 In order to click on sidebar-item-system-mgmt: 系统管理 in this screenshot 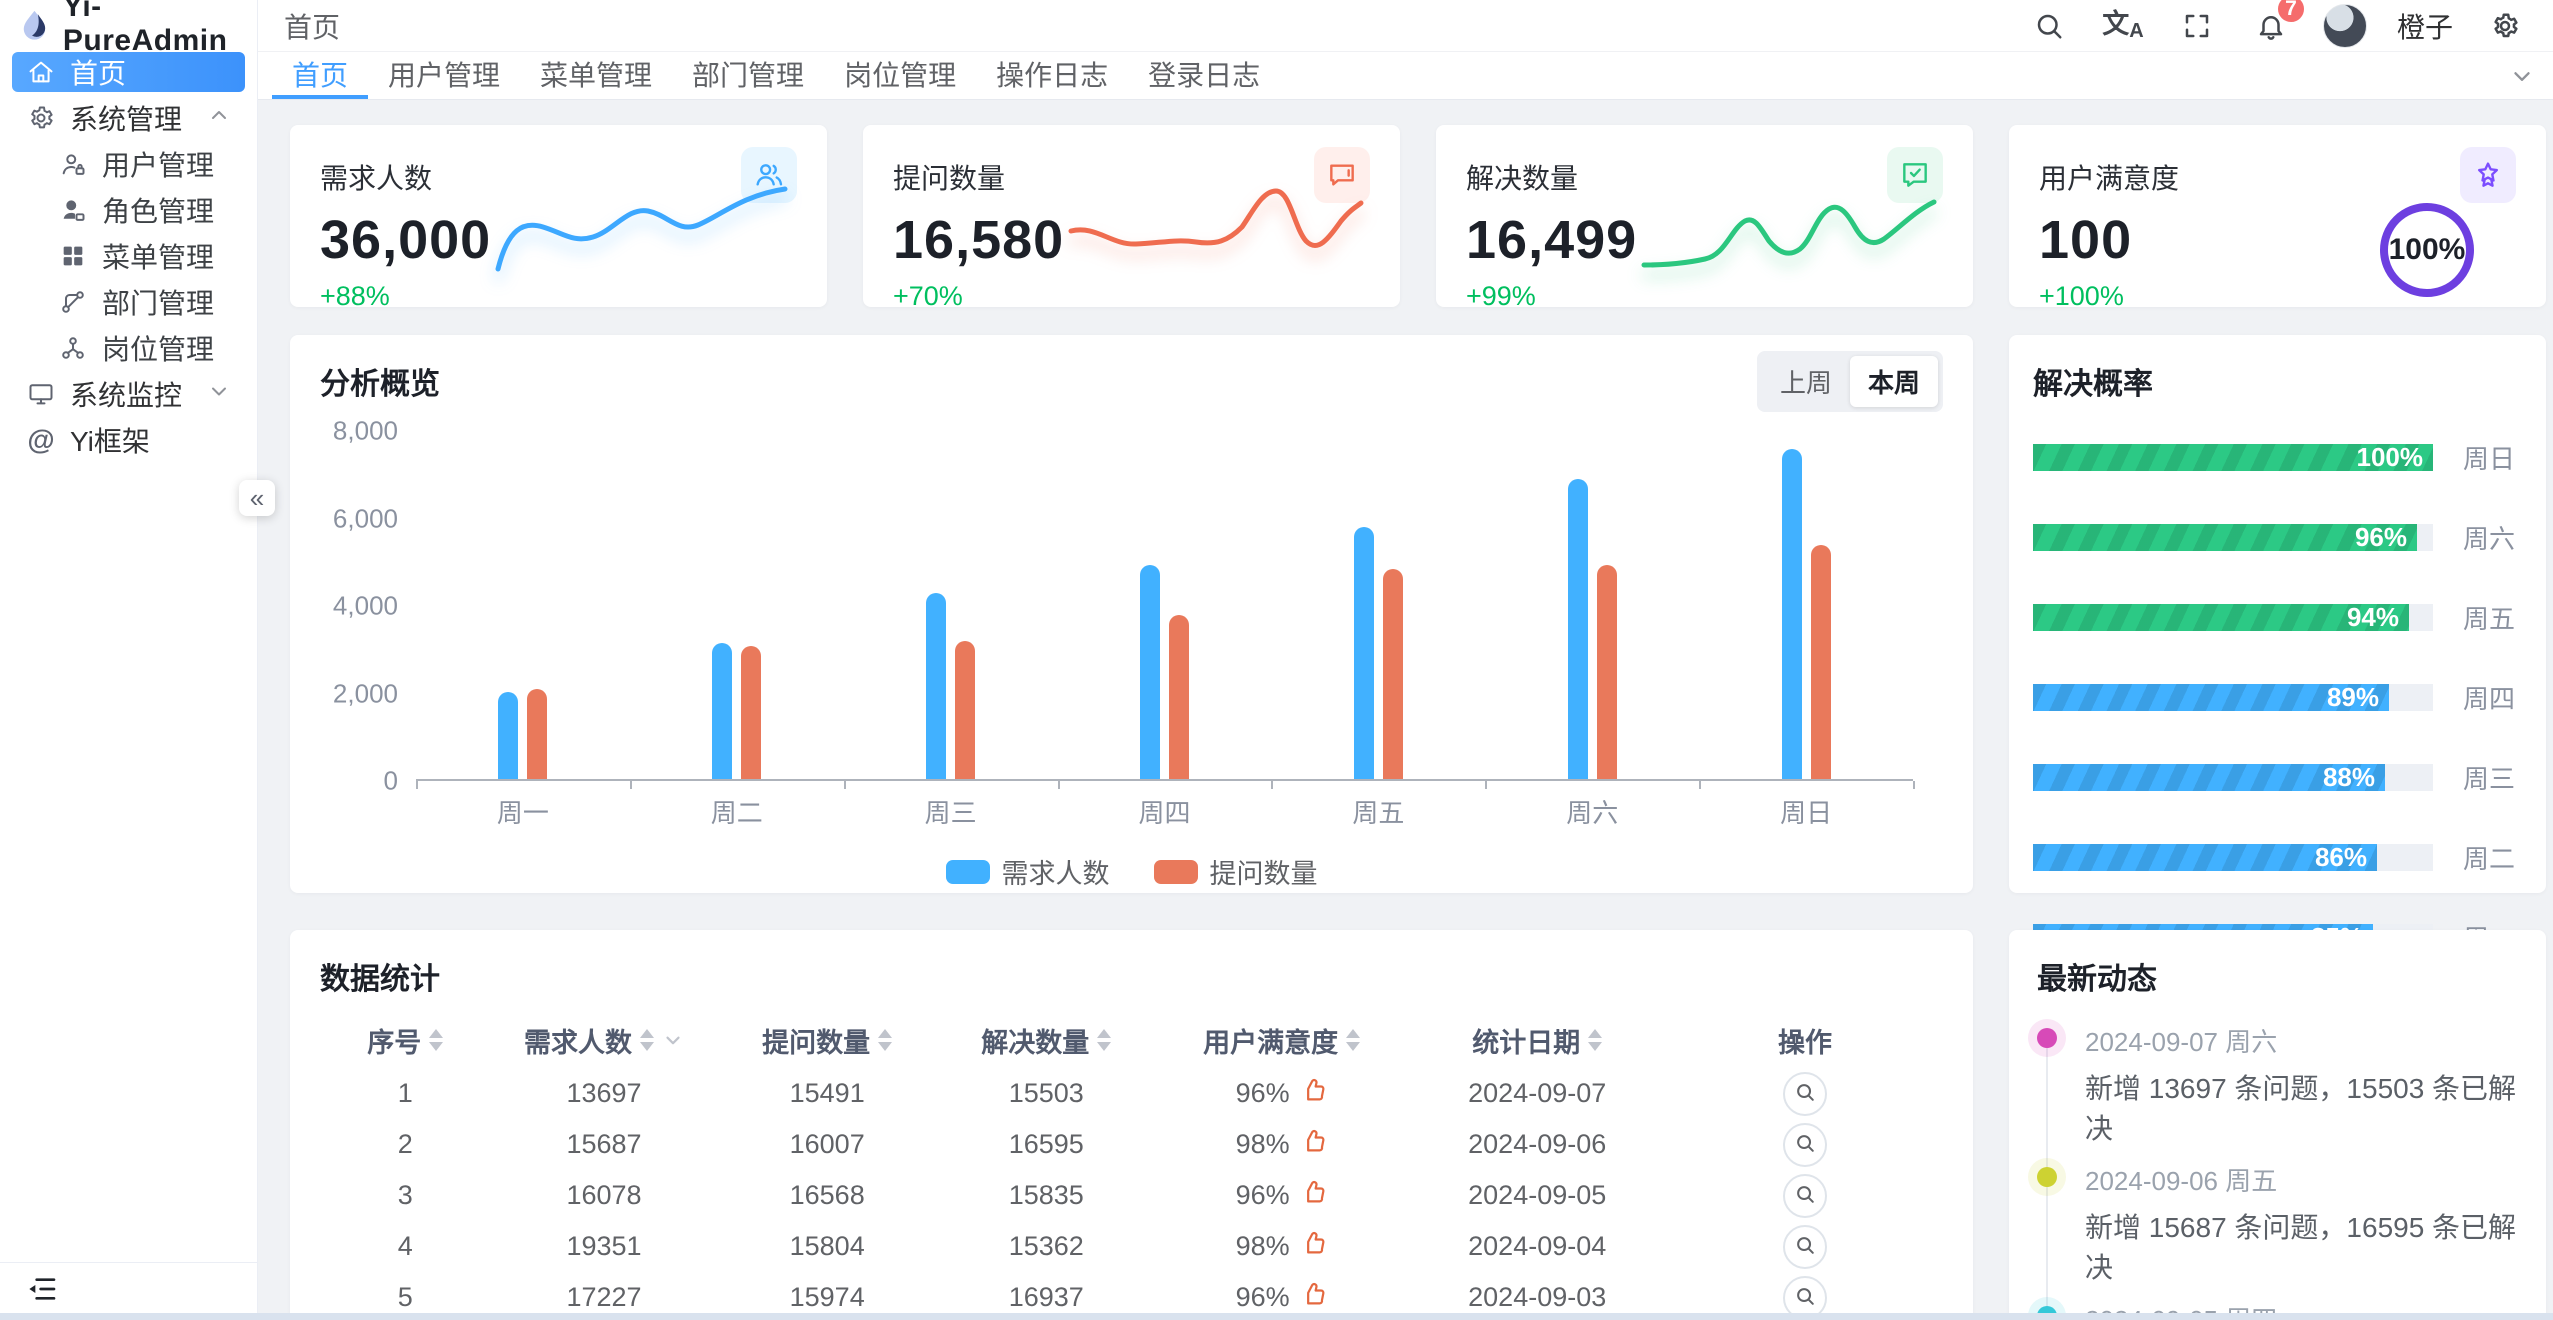, I will do `click(128, 118)`.